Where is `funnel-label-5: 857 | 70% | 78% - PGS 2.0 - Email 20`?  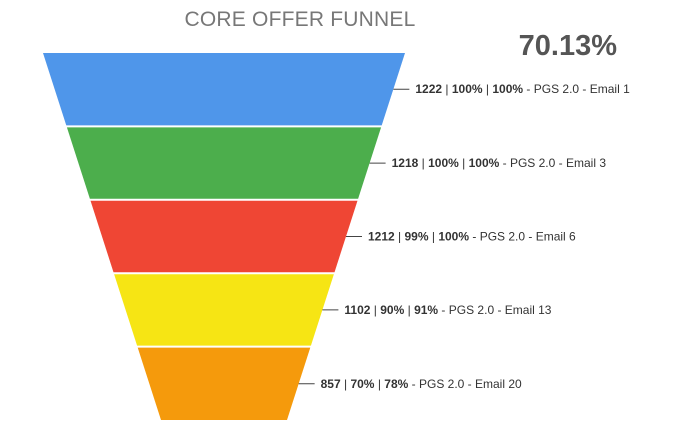
funnel-label-5: 857 | 70% | 78% - PGS 2.0 - Email 20 is located at coordinates (421, 384).